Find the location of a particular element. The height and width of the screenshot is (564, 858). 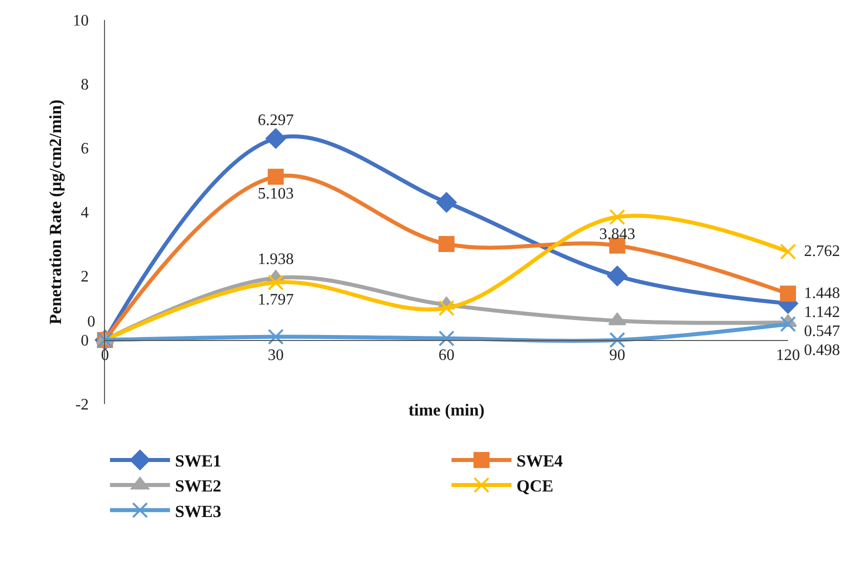

data-label: 3.843 is located at coordinates (617, 234).